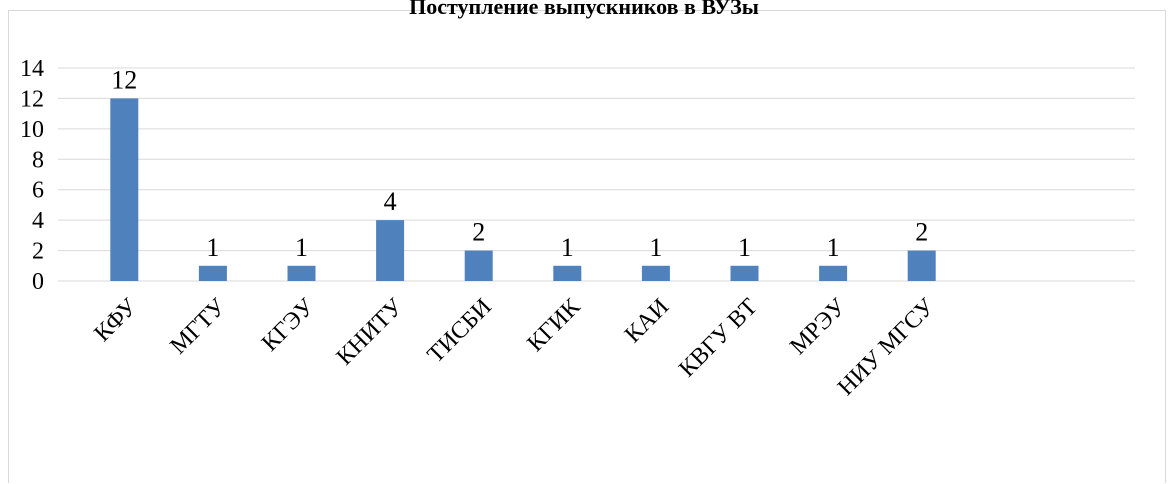  Describe the element at coordinates (554, 325) in the screenshot. I see `x-category-label: КГИК` at that location.